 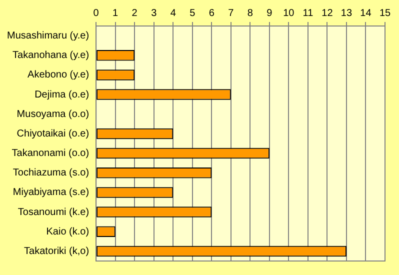 I want to click on x-tick-label: 9, so click(x=269, y=13).